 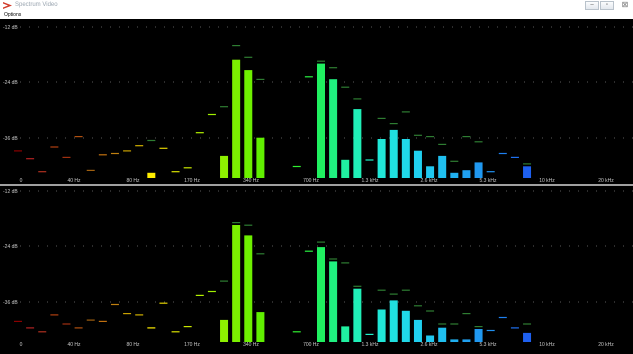 What do you see at coordinates (10, 83) in the screenshot?
I see `db-label: -24 dB` at bounding box center [10, 83].